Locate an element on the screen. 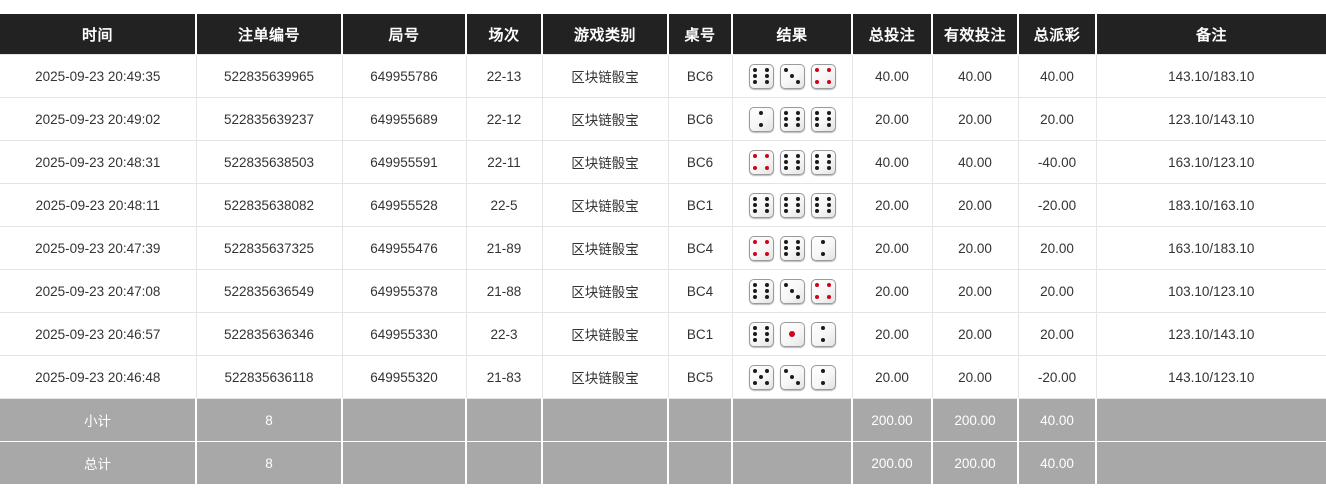 Image resolution: width=1326 pixels, height=498 pixels. cell-order-no: 522835638503 is located at coordinates (269, 162).